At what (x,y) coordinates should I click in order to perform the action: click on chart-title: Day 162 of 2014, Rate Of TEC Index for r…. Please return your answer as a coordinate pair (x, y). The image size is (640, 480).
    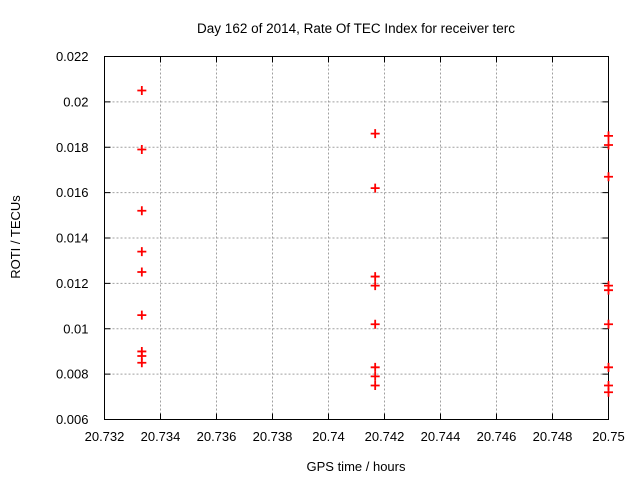
    Looking at the image, I should click on (356, 28).